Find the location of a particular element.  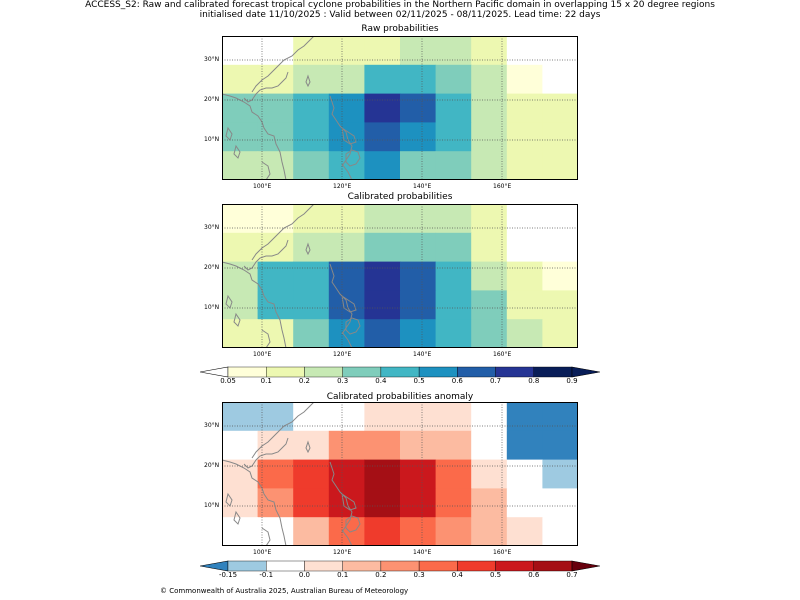

colorbar-tick-label: 0.7 is located at coordinates (495, 381).